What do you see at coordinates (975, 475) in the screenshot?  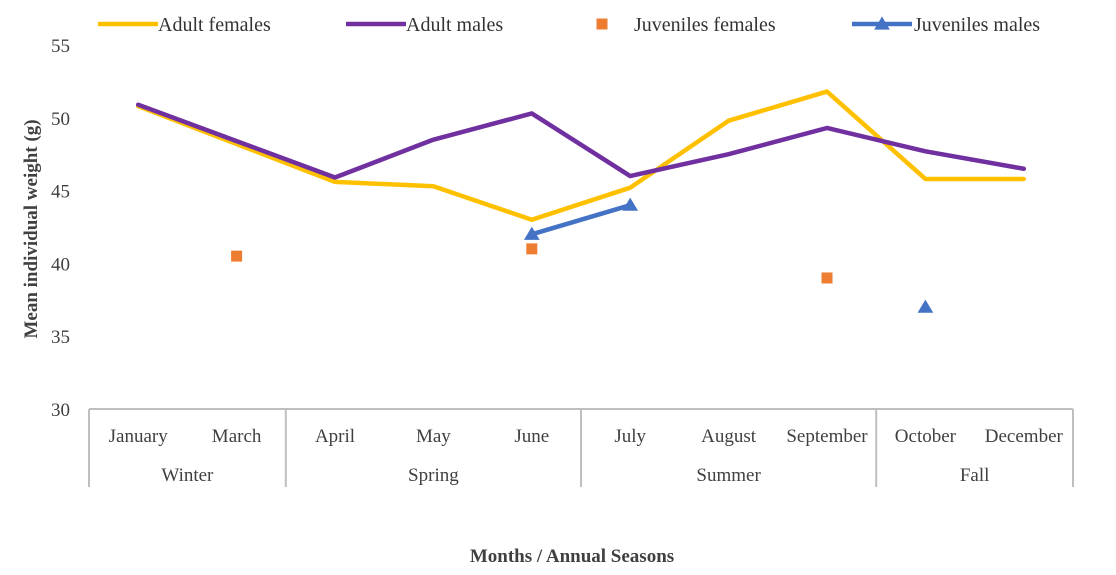 I see `season-label-fall: Fall` at bounding box center [975, 475].